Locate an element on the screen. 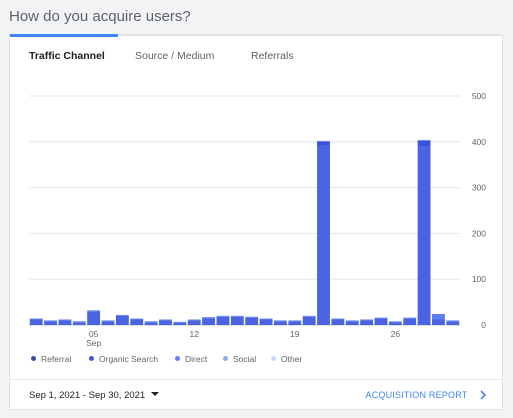 Image resolution: width=513 pixels, height=418 pixels. legend-item-other: Other is located at coordinates (286, 359).